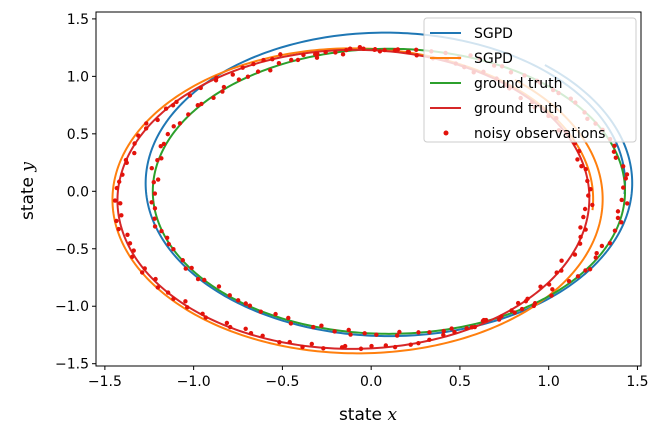  I want to click on legend-box, so click(530, 80).